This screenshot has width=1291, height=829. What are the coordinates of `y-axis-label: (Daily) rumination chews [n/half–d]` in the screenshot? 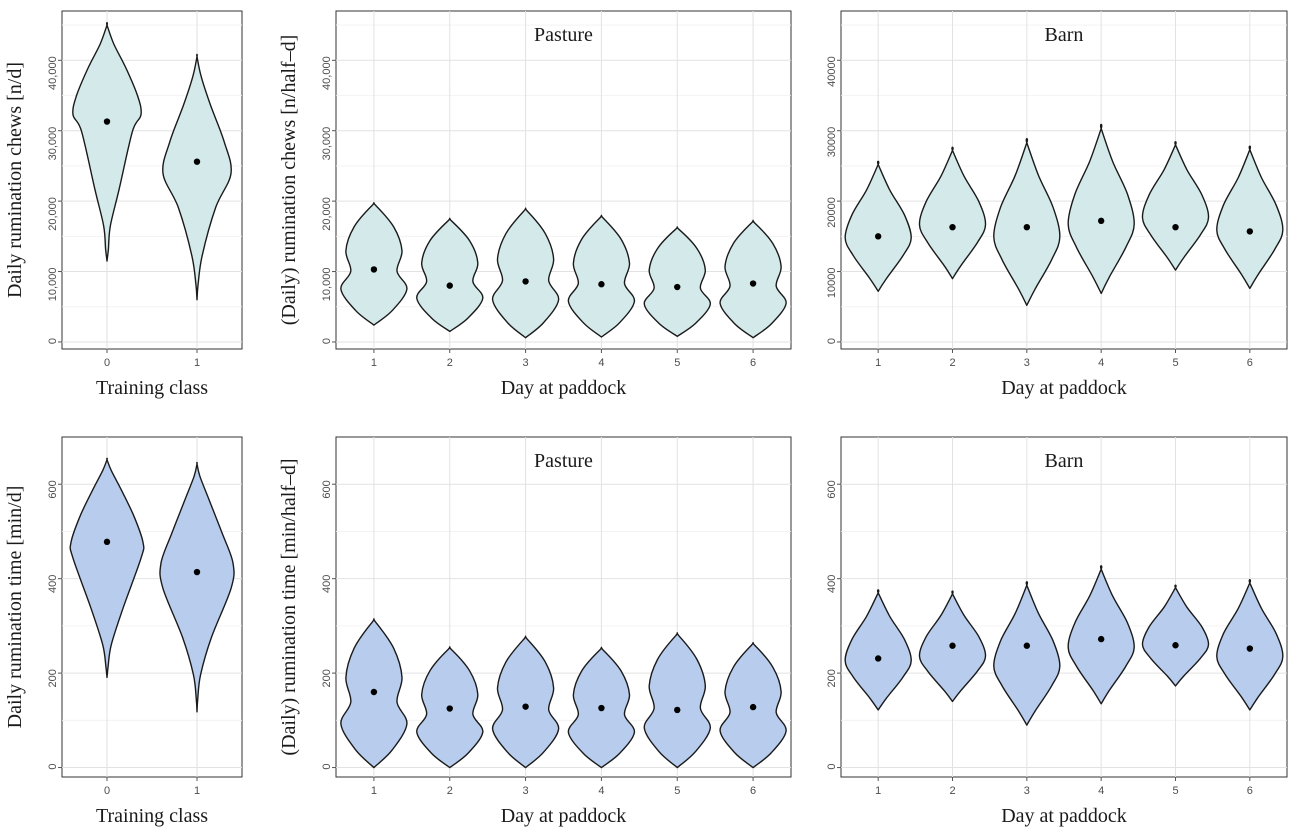 It's located at (289, 180).